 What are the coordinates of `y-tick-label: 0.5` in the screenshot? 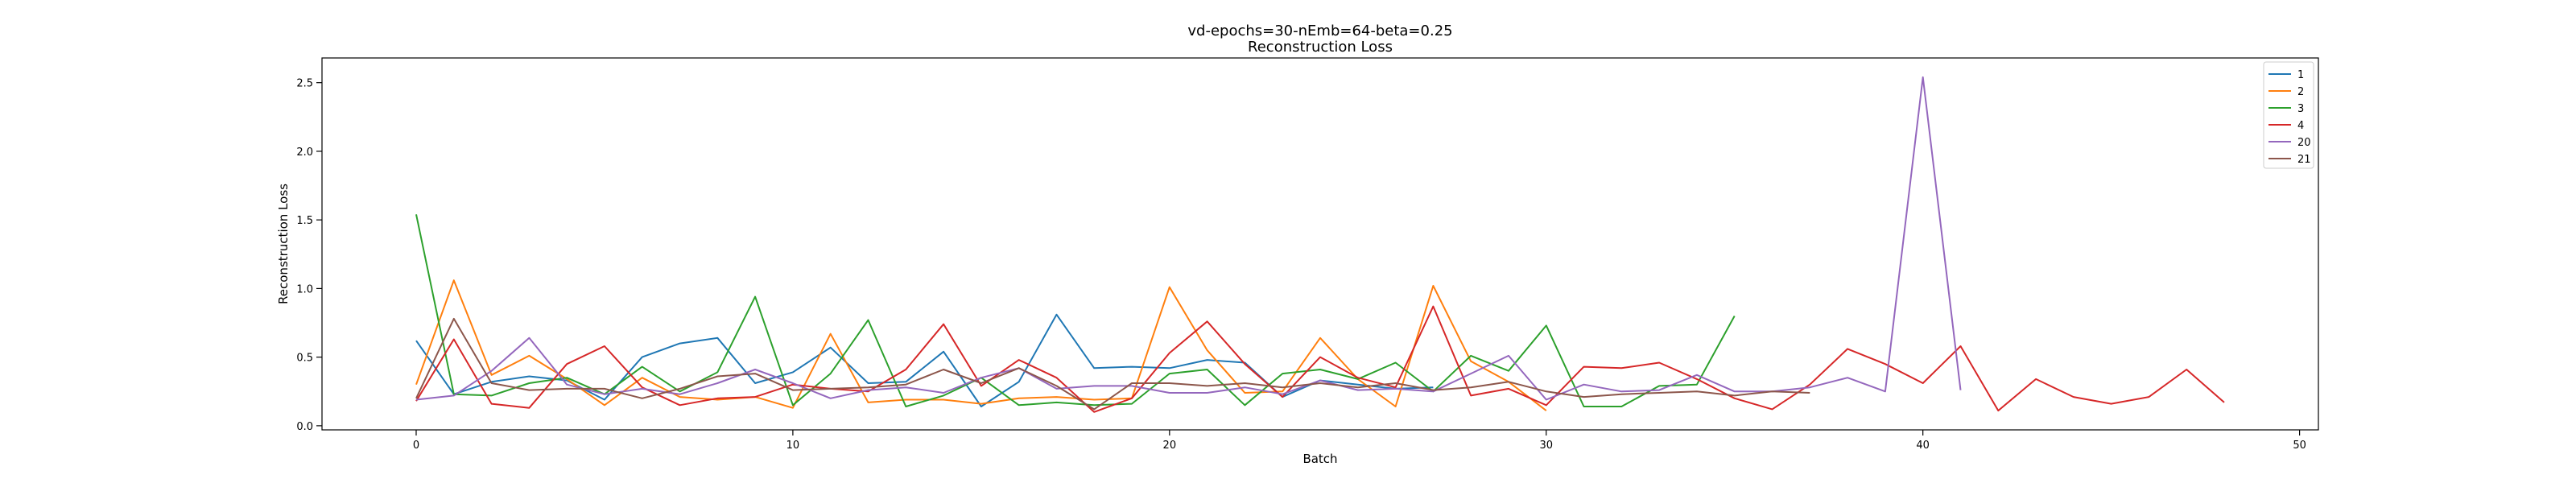 It's located at (304, 359).